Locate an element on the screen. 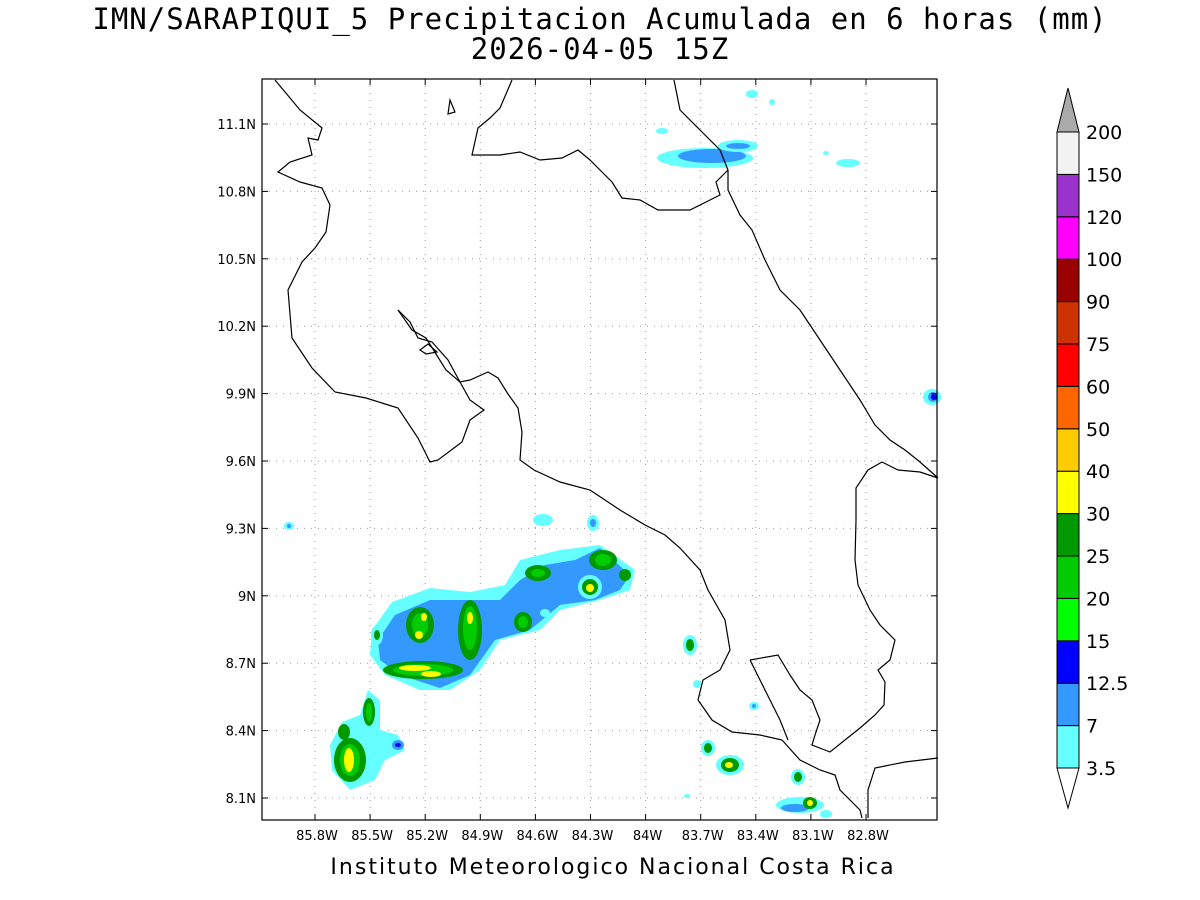 This screenshot has height=900, width=1200. colorbar-label: 50 is located at coordinates (1098, 430).